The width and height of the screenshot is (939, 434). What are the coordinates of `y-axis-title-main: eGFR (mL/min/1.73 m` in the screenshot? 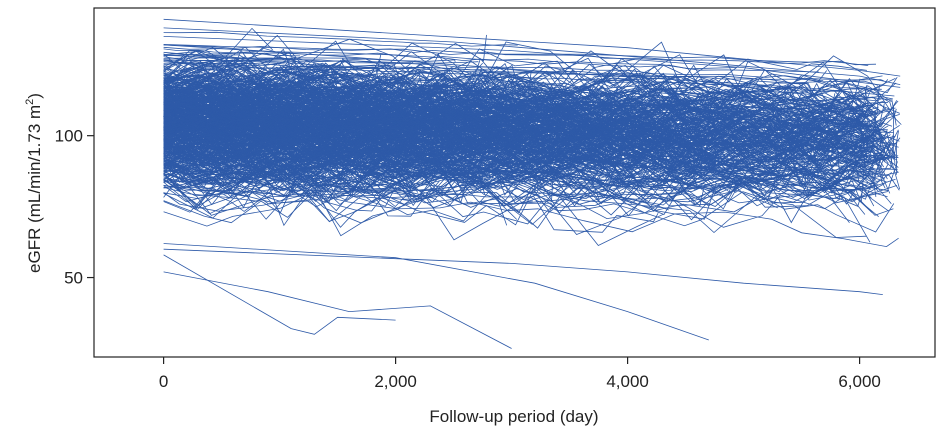 It's located at (34, 189).